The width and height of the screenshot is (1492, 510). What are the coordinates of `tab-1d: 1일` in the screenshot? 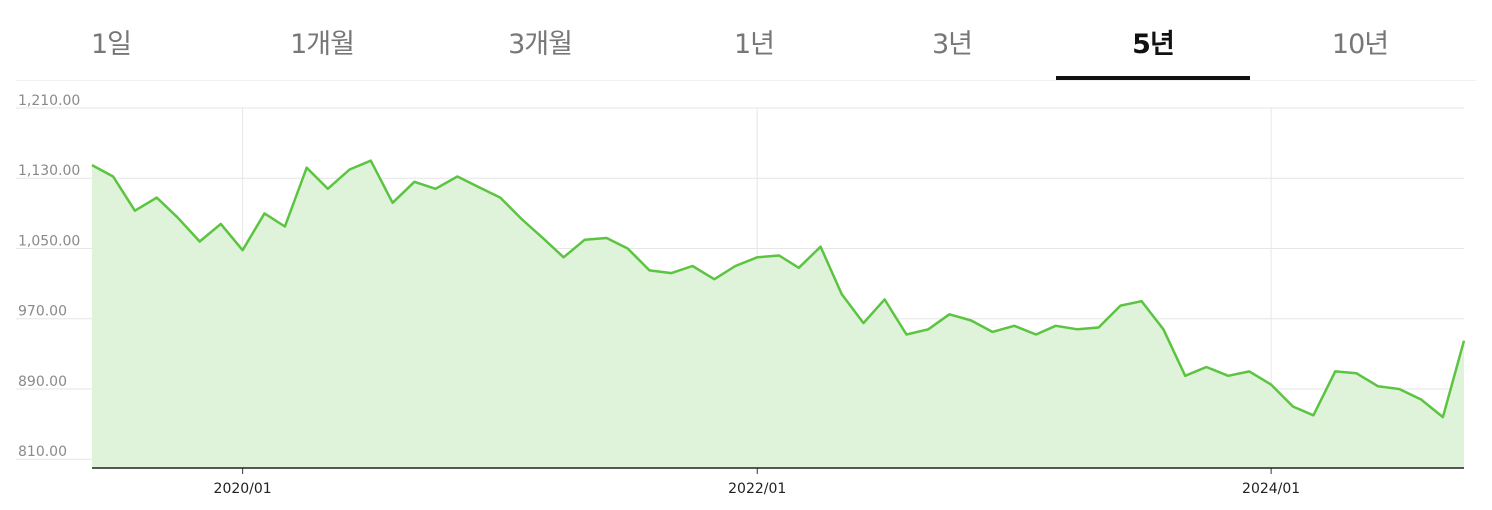 It's located at (111, 51).